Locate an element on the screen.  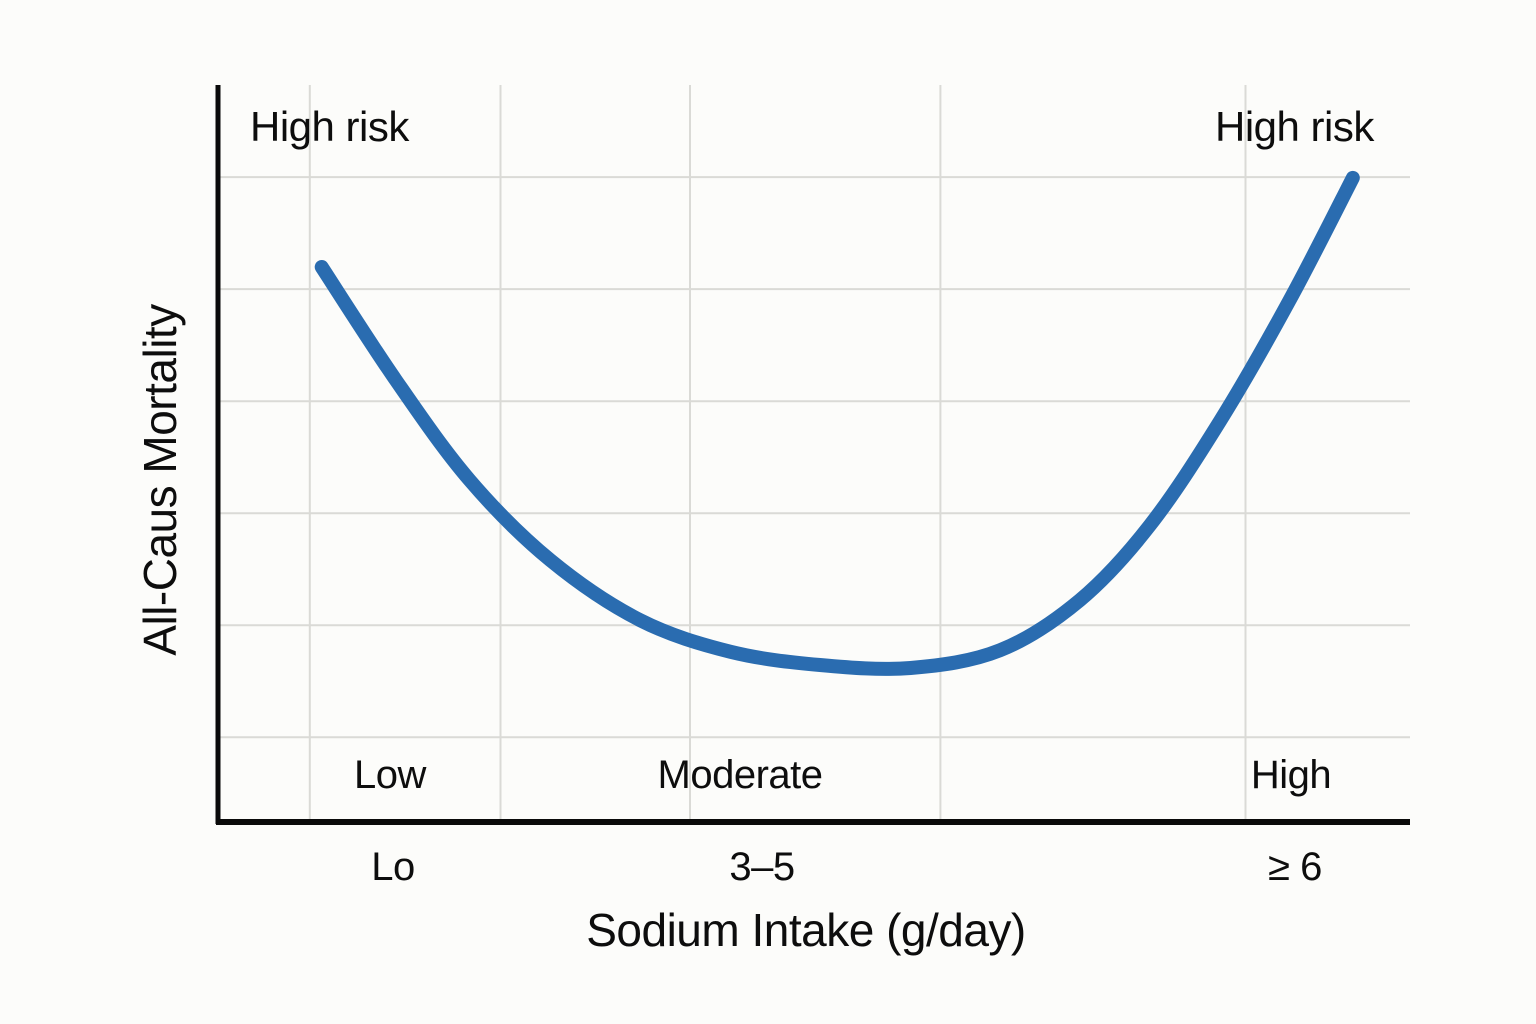
zone-label-high: High is located at coordinates (1291, 775).